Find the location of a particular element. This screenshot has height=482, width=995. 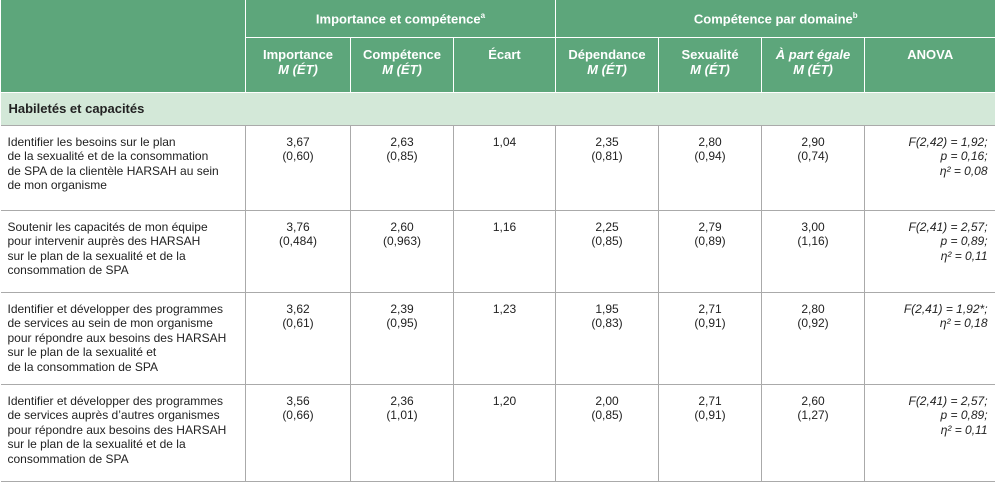

cell-line: (0,89) is located at coordinates (710, 241).